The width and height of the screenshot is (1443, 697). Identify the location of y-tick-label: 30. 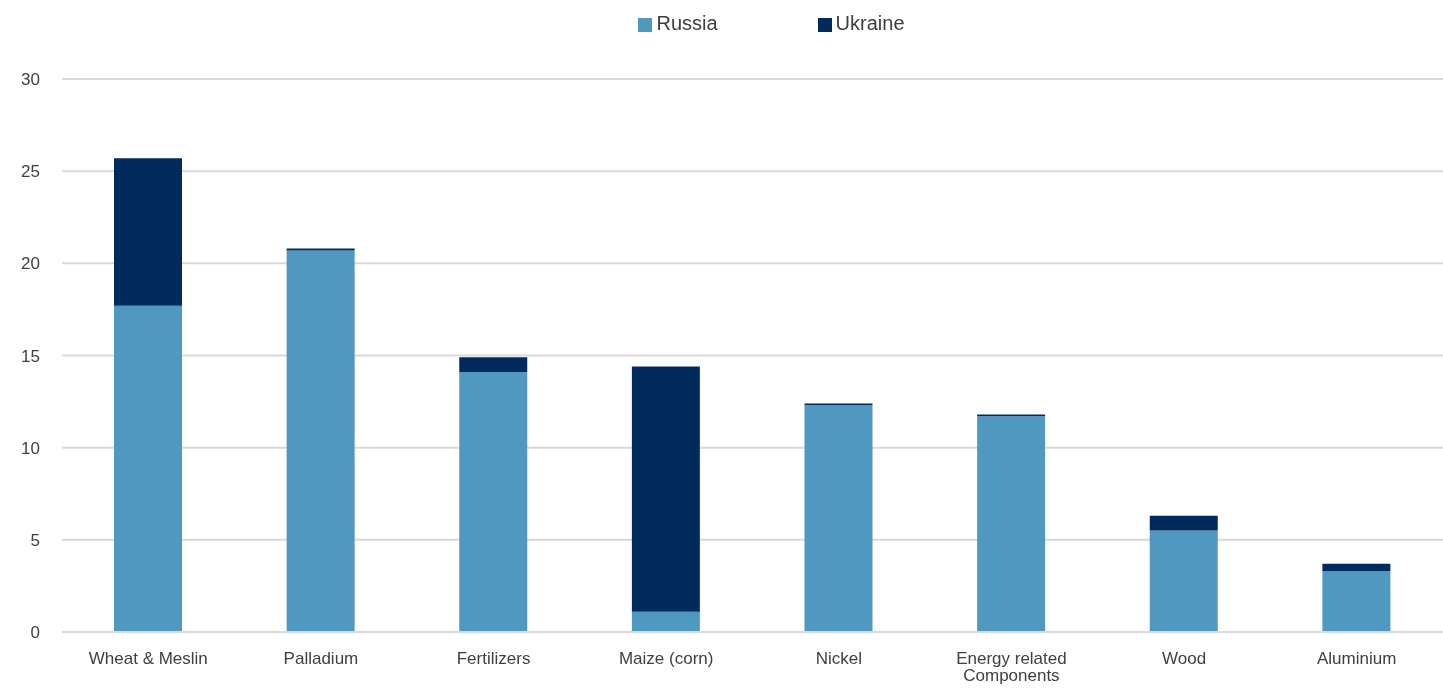
(30, 80).